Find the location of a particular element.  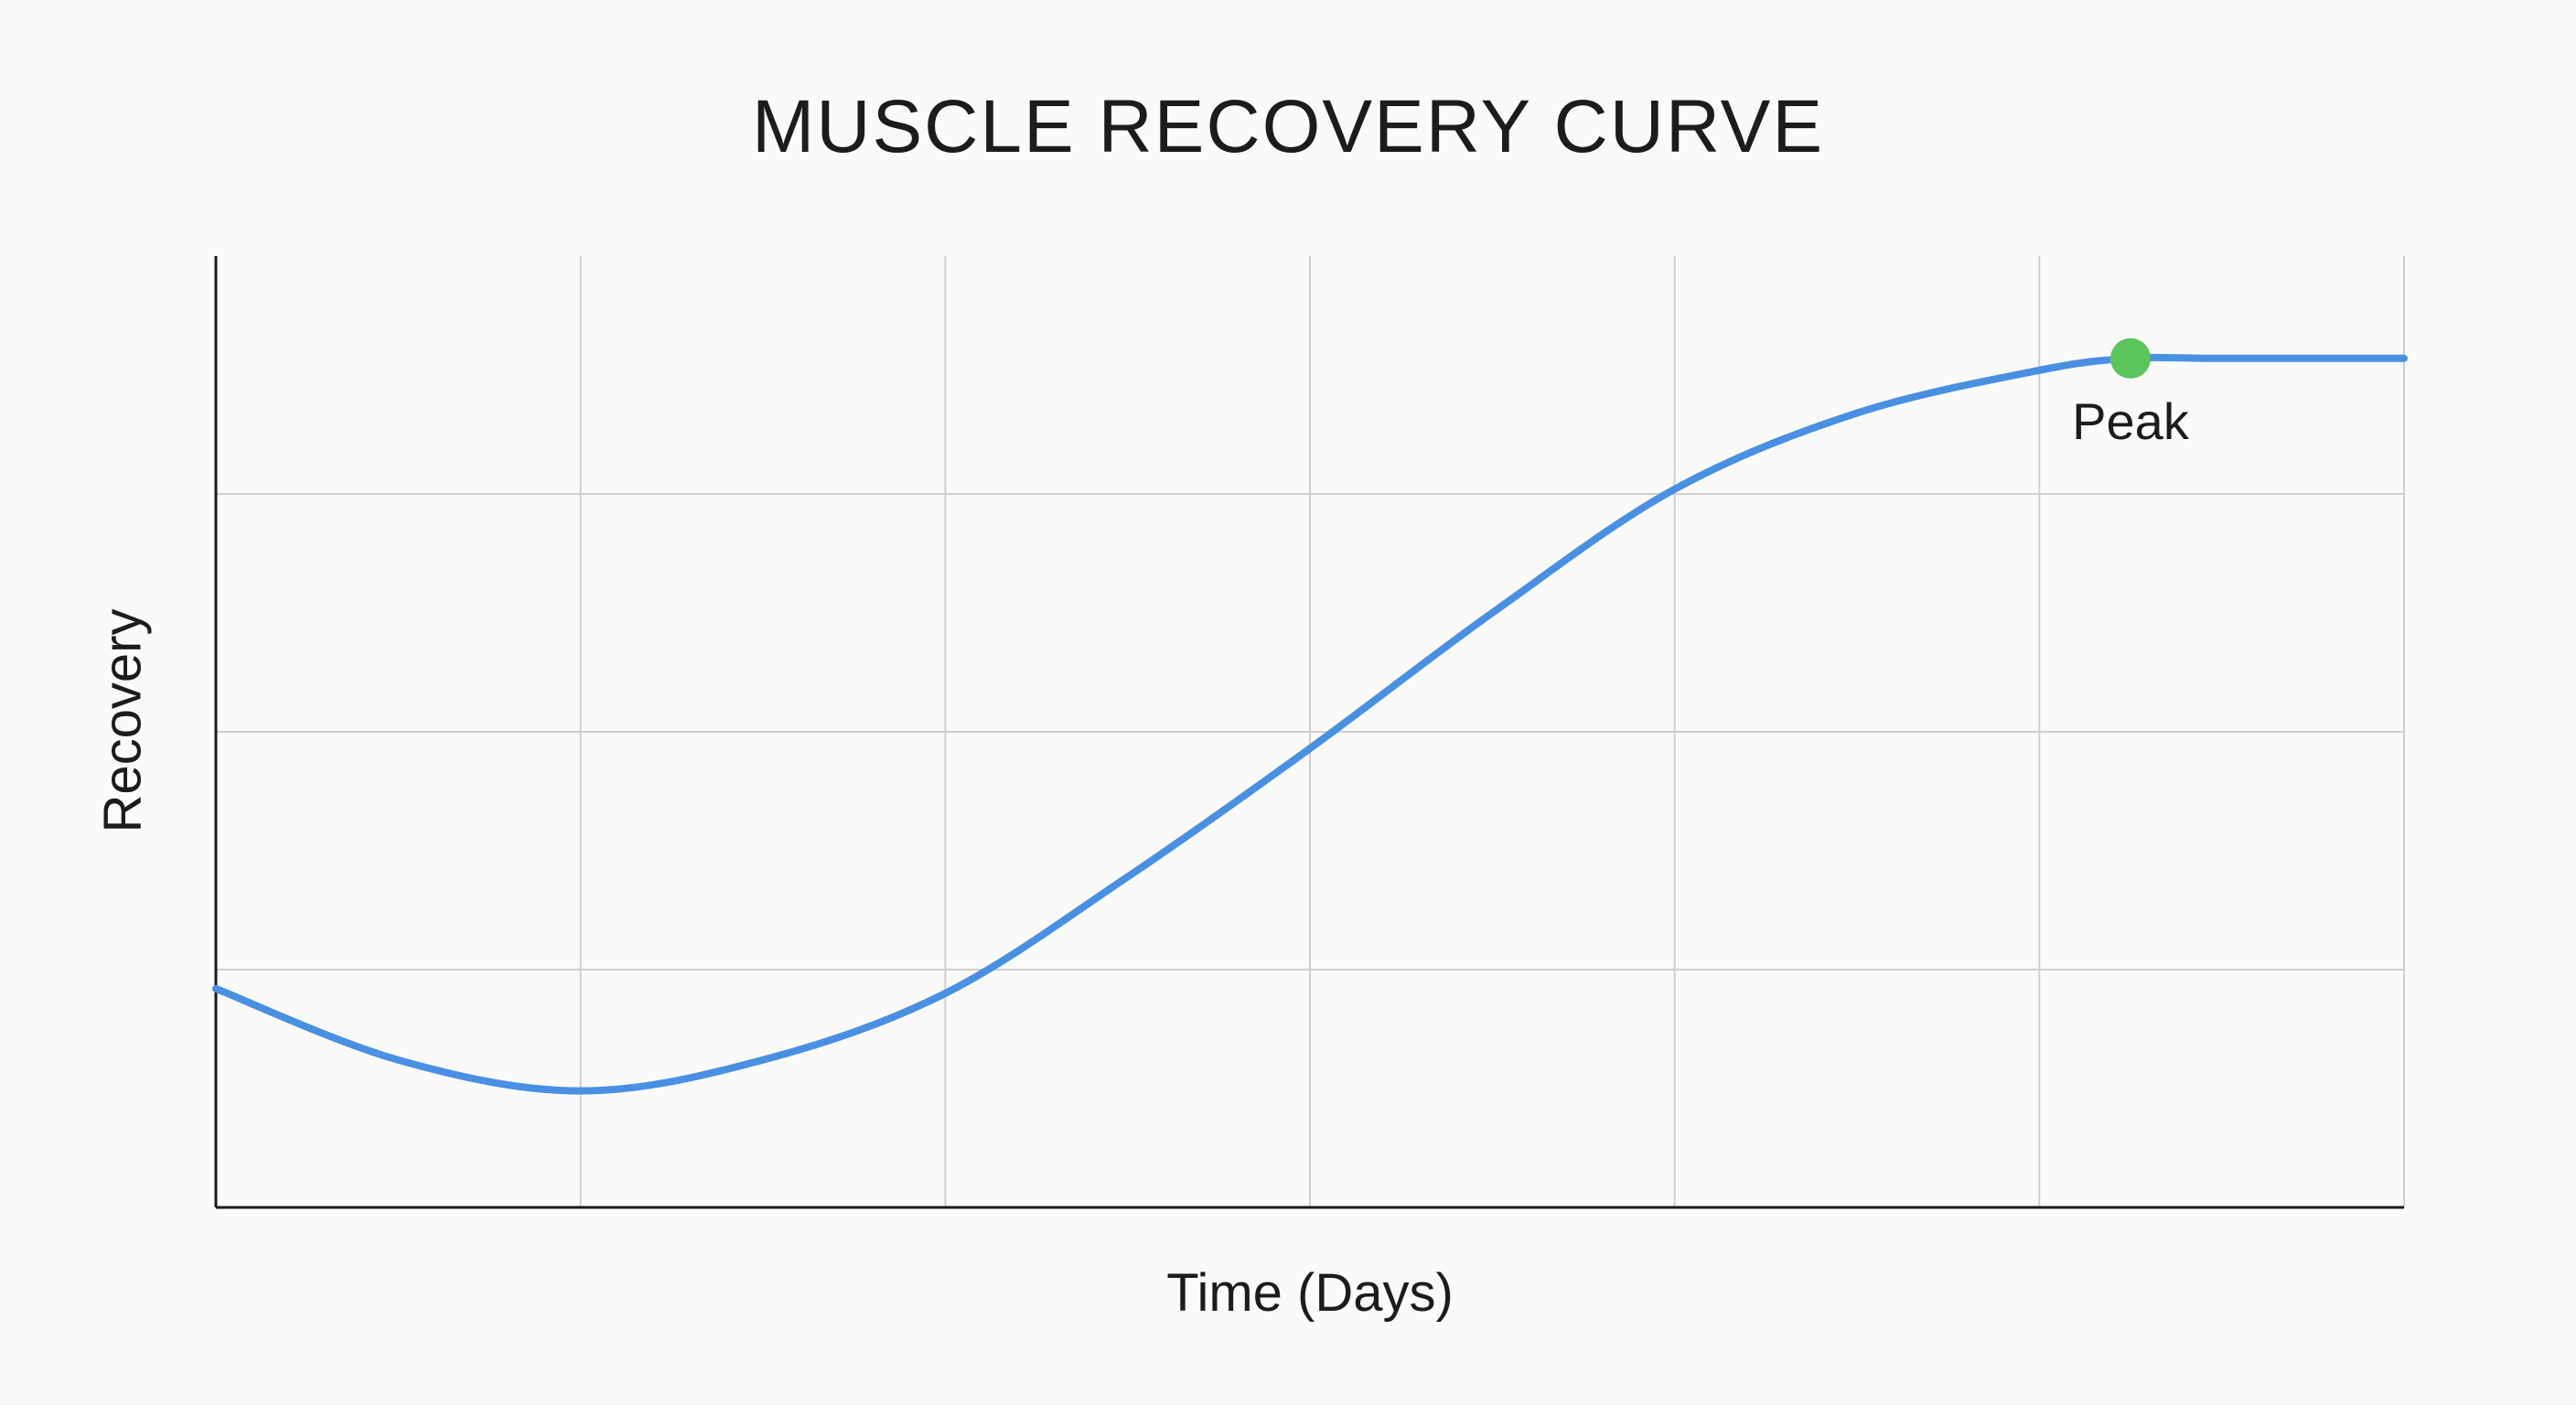

peak-marker is located at coordinates (2131, 358).